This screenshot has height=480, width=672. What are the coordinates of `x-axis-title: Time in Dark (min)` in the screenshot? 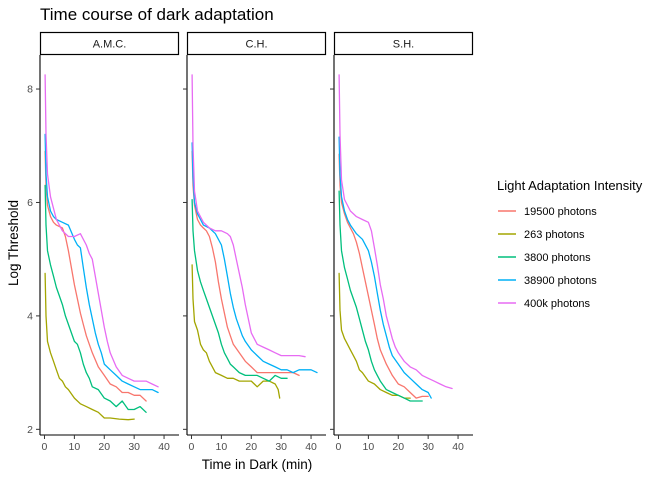 It's located at (257, 464).